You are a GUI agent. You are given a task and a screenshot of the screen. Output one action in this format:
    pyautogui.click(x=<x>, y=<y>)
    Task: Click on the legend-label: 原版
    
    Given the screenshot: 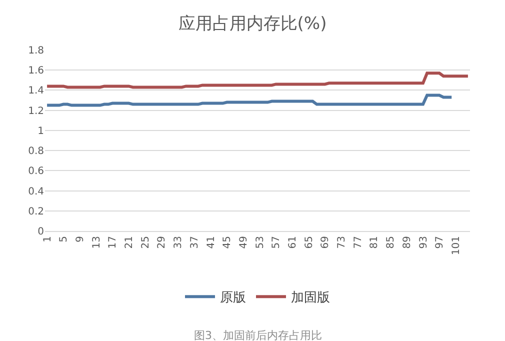 What is the action you would take?
    pyautogui.click(x=233, y=298)
    